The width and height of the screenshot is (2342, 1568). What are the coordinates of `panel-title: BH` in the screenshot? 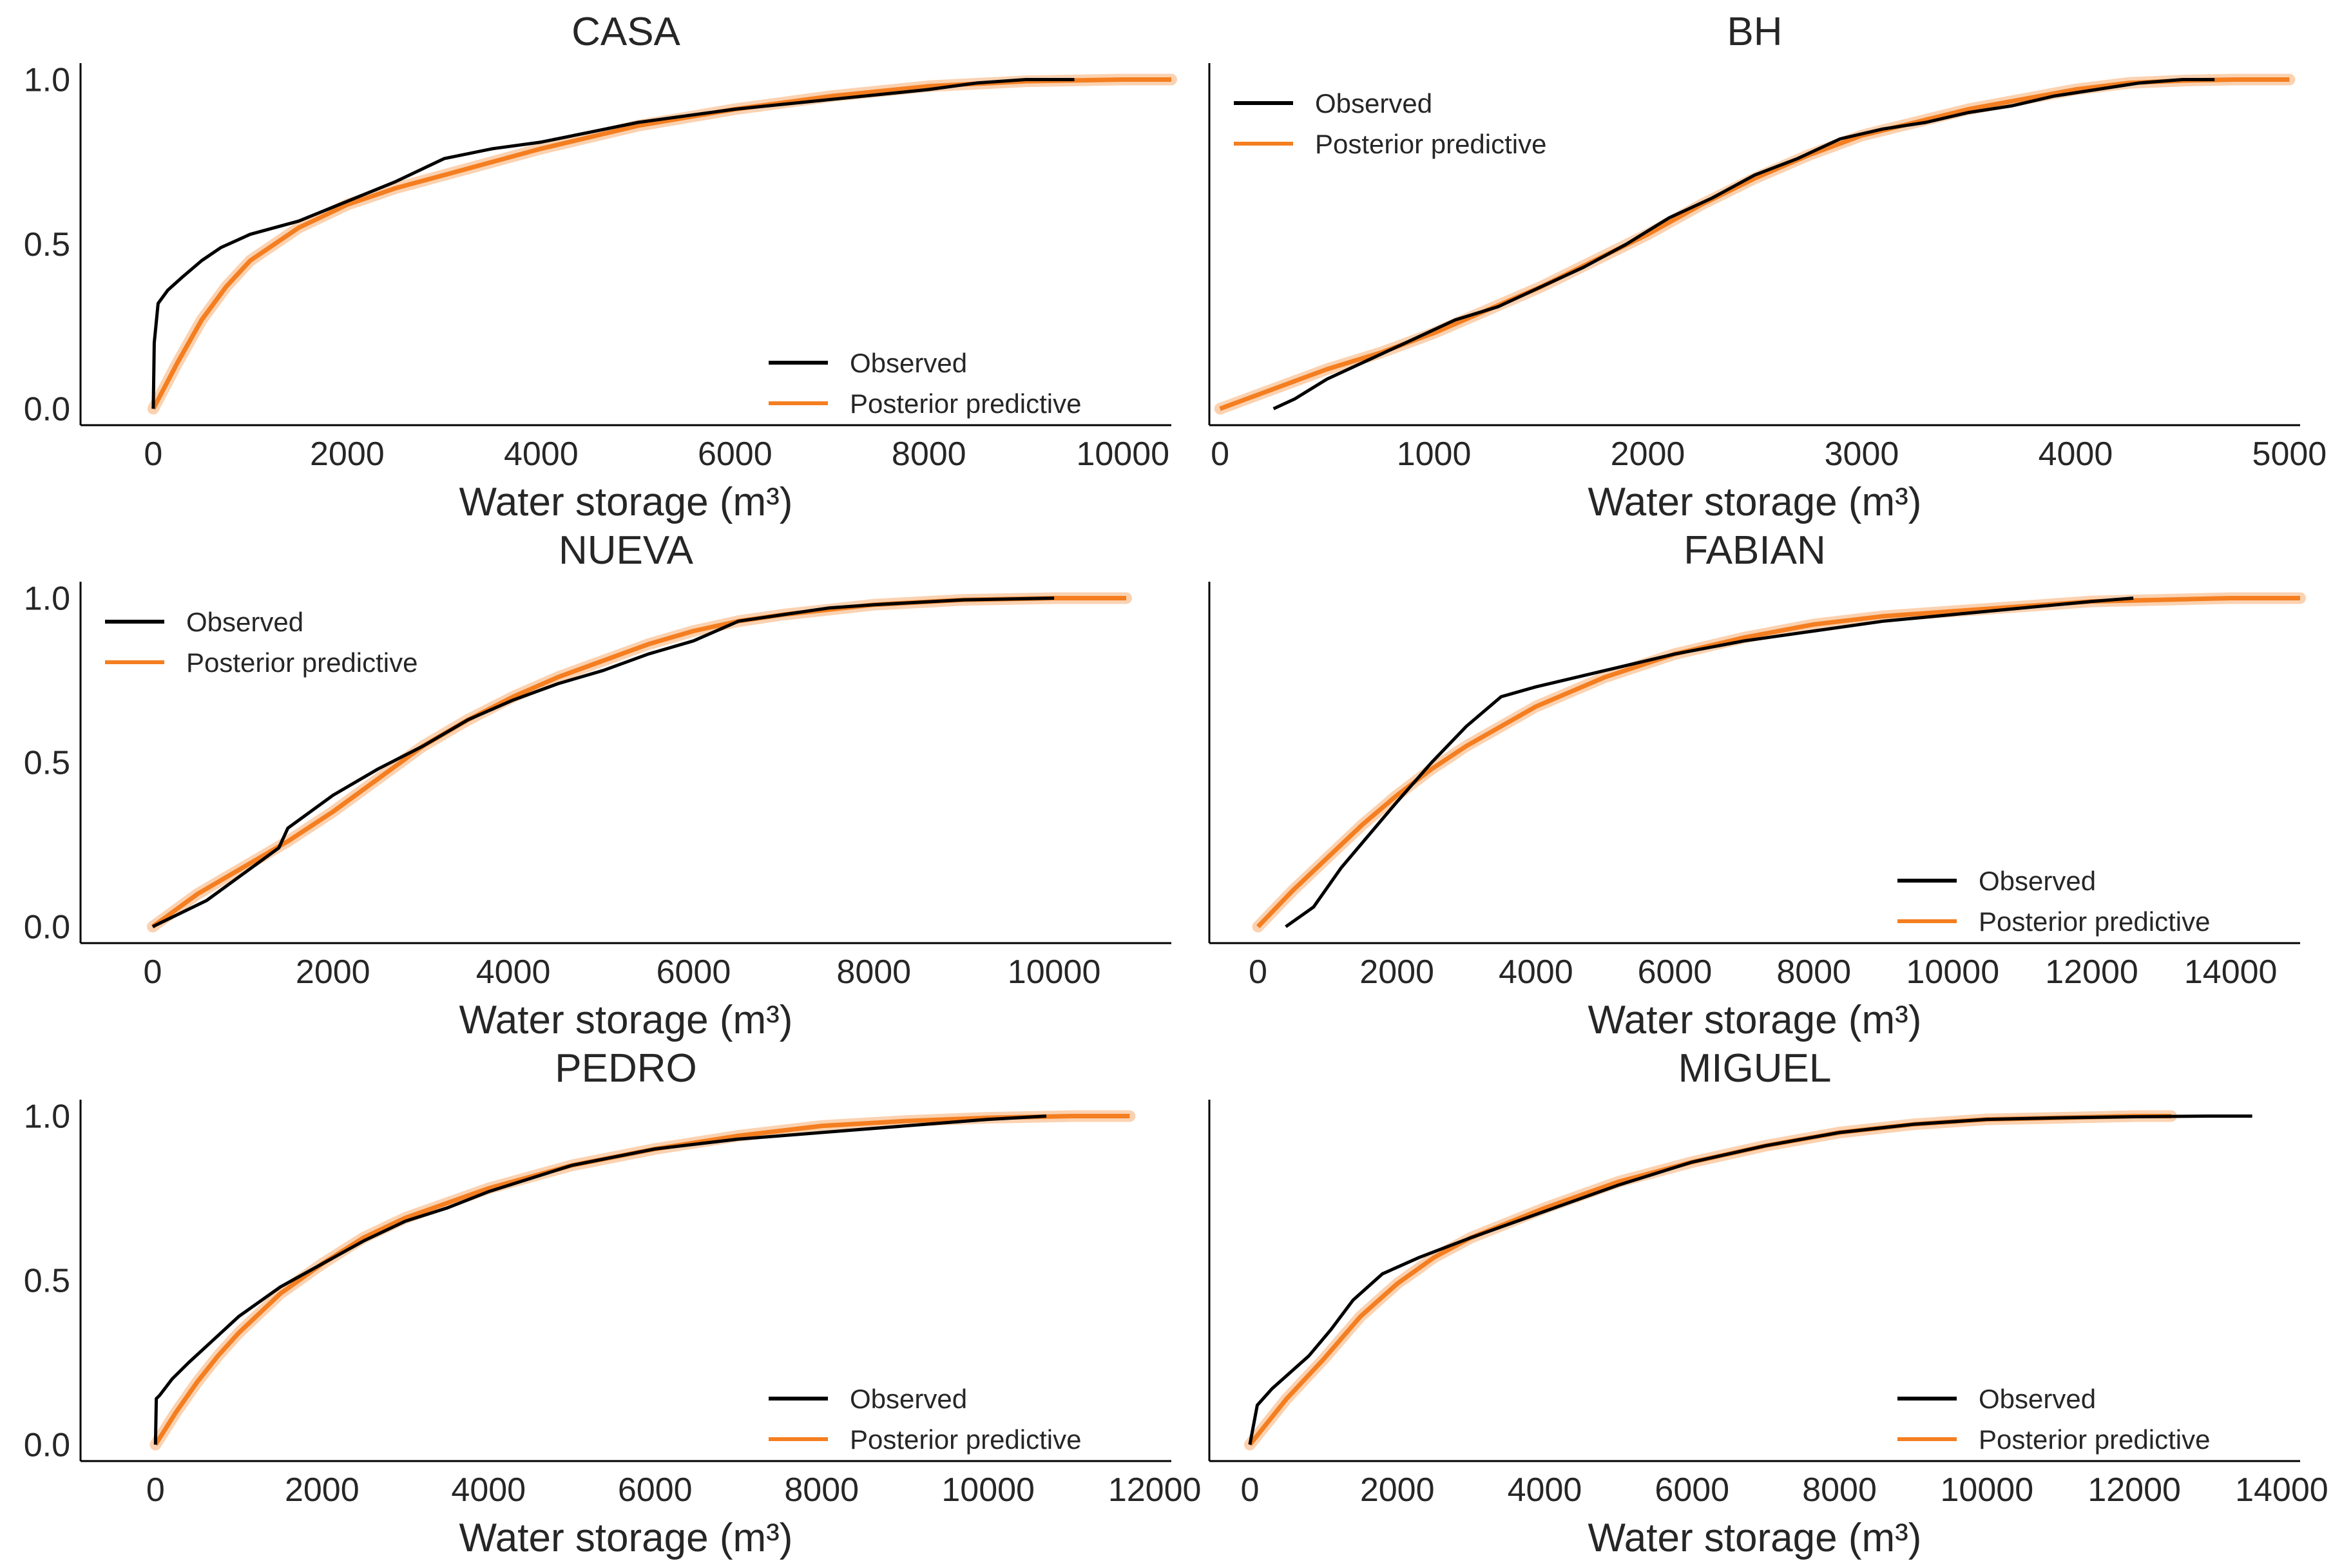 It's located at (1754, 32).